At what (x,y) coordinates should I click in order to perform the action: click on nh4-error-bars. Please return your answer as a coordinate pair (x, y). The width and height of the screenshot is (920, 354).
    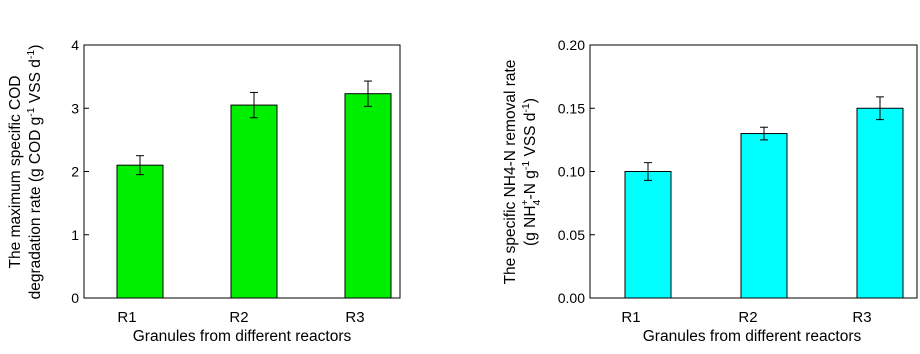
    Looking at the image, I should click on (764, 138).